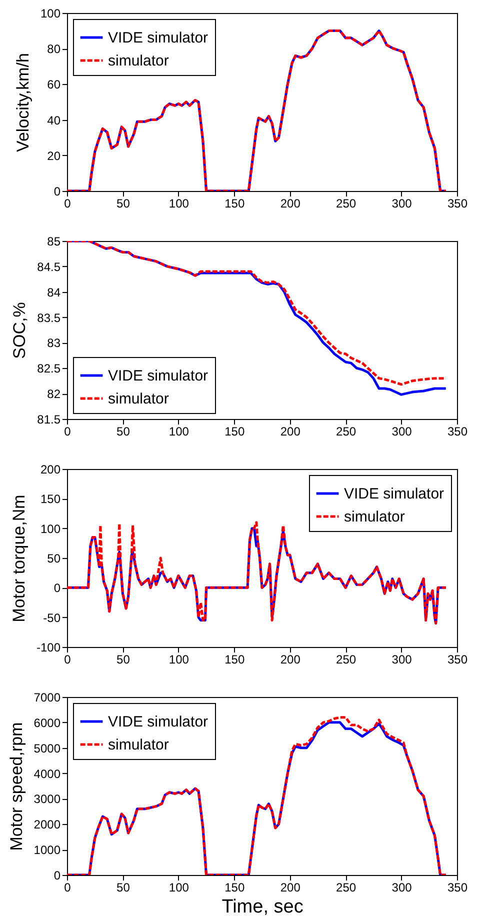 Image resolution: width=496 pixels, height=916 pixels. Describe the element at coordinates (54, 292) in the screenshot. I see `y-tick-label: 84` at that location.